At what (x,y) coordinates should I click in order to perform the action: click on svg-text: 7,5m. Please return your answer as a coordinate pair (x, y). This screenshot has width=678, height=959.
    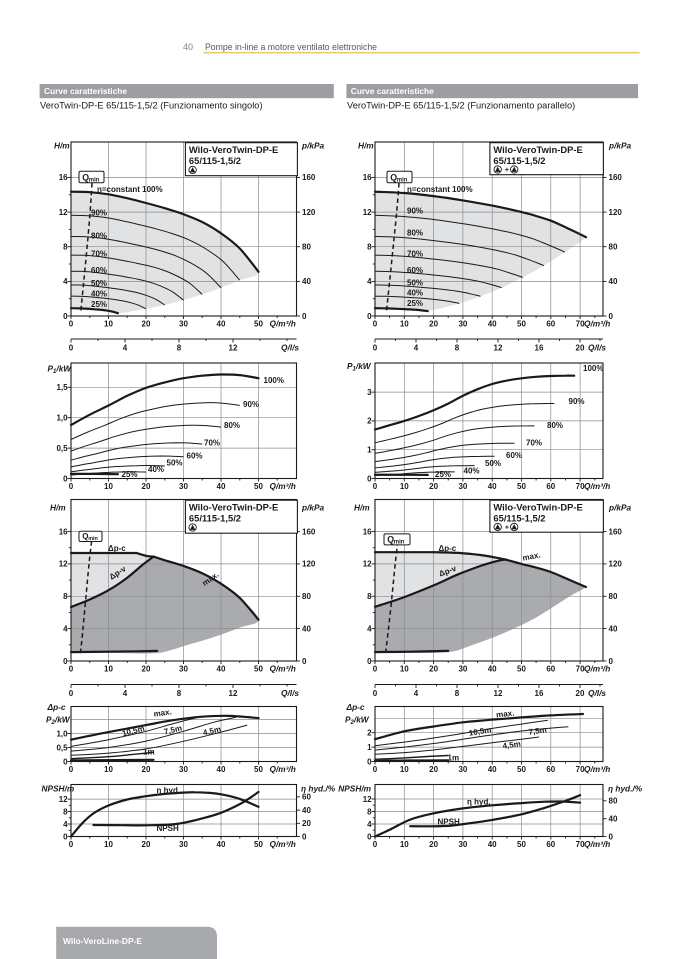
    Looking at the image, I should click on (173, 730).